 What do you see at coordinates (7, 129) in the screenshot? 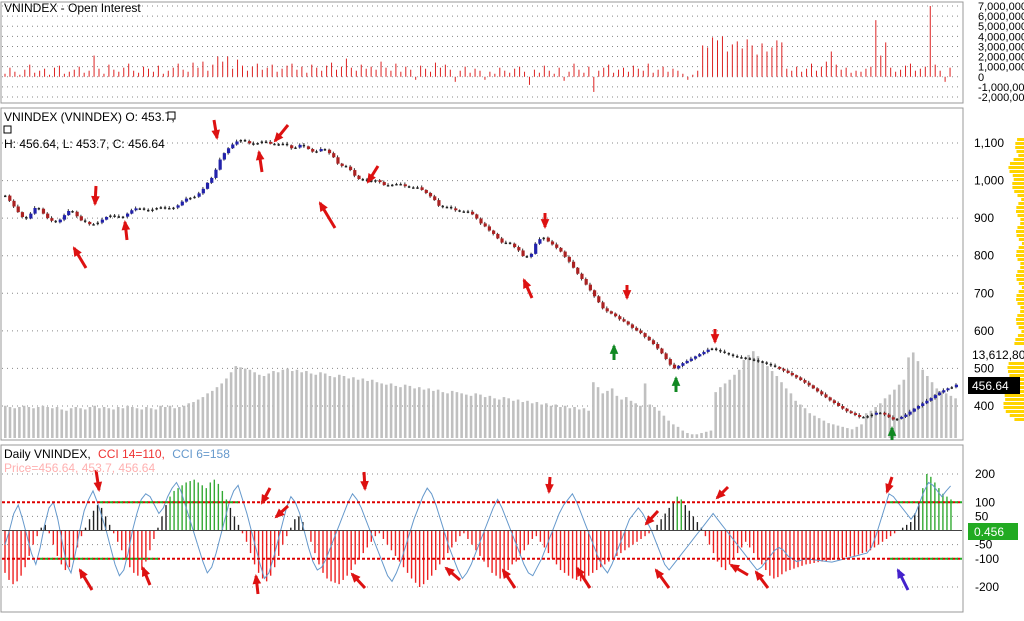
I see `collapse-box-icon` at bounding box center [7, 129].